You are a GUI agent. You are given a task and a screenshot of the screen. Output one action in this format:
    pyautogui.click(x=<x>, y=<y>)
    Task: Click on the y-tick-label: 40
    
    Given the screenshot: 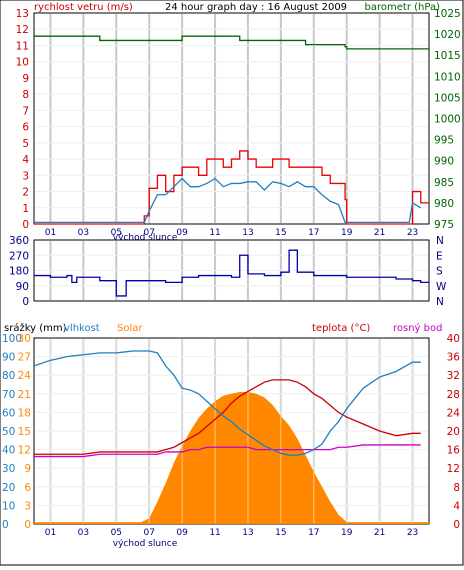 What is the action you would take?
    pyautogui.click(x=453, y=339)
    